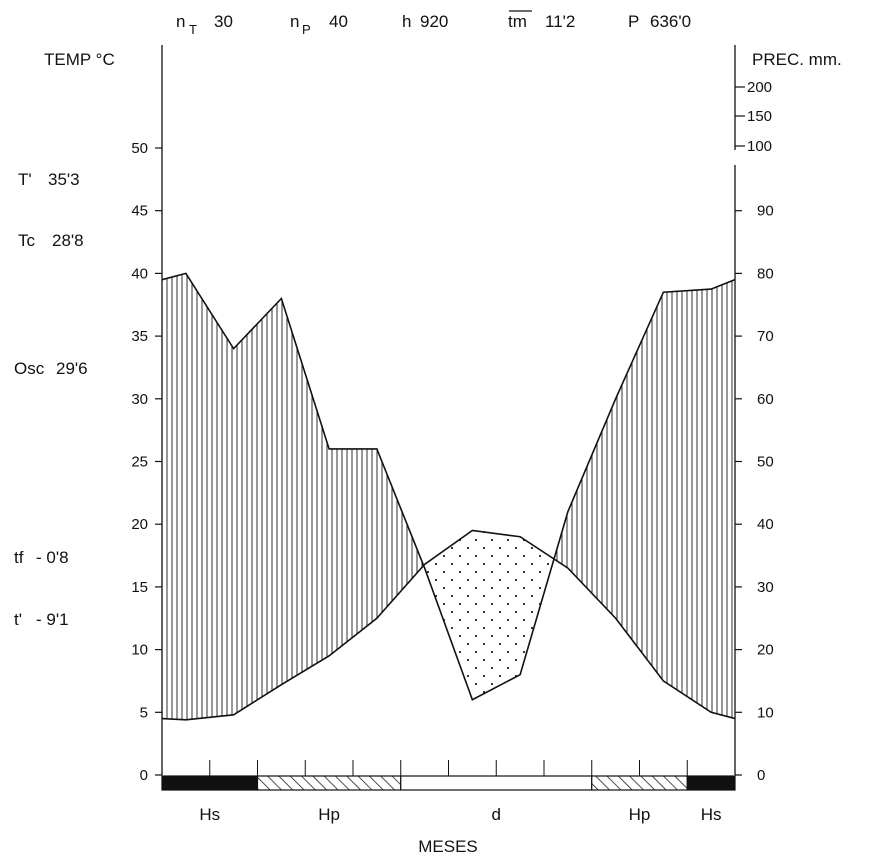 The image size is (883, 859). I want to click on left-tick-label-20: 20, so click(139, 524).